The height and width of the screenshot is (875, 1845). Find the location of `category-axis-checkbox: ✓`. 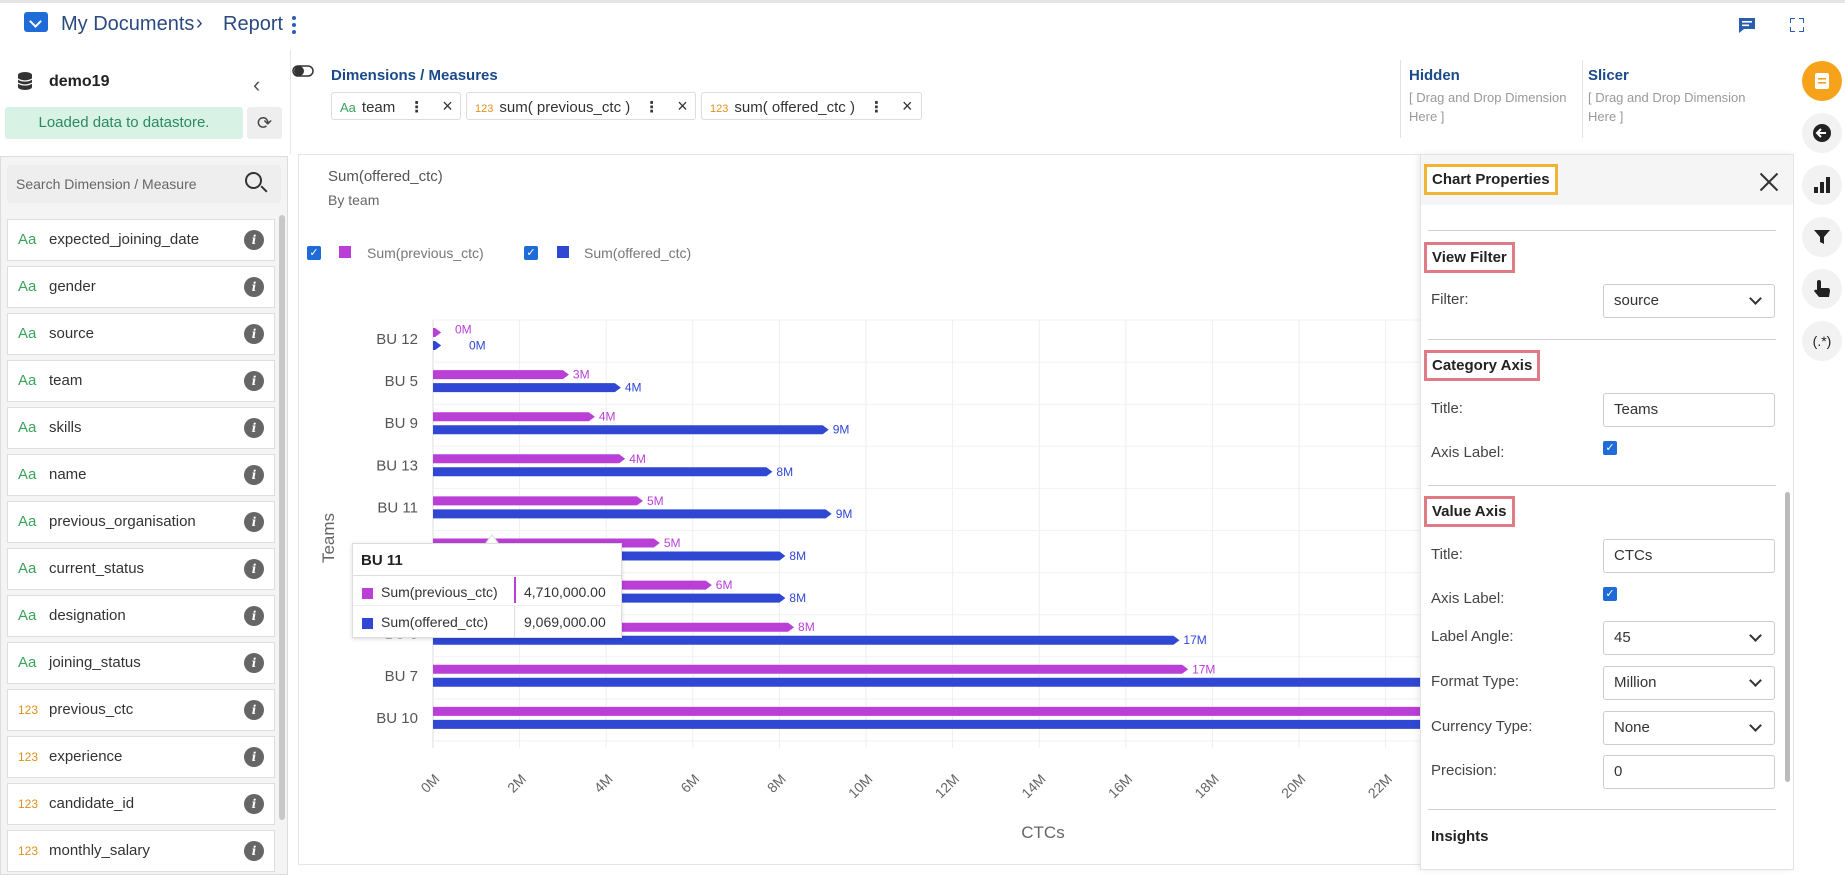

category-axis-checkbox: ✓ is located at coordinates (1610, 448).